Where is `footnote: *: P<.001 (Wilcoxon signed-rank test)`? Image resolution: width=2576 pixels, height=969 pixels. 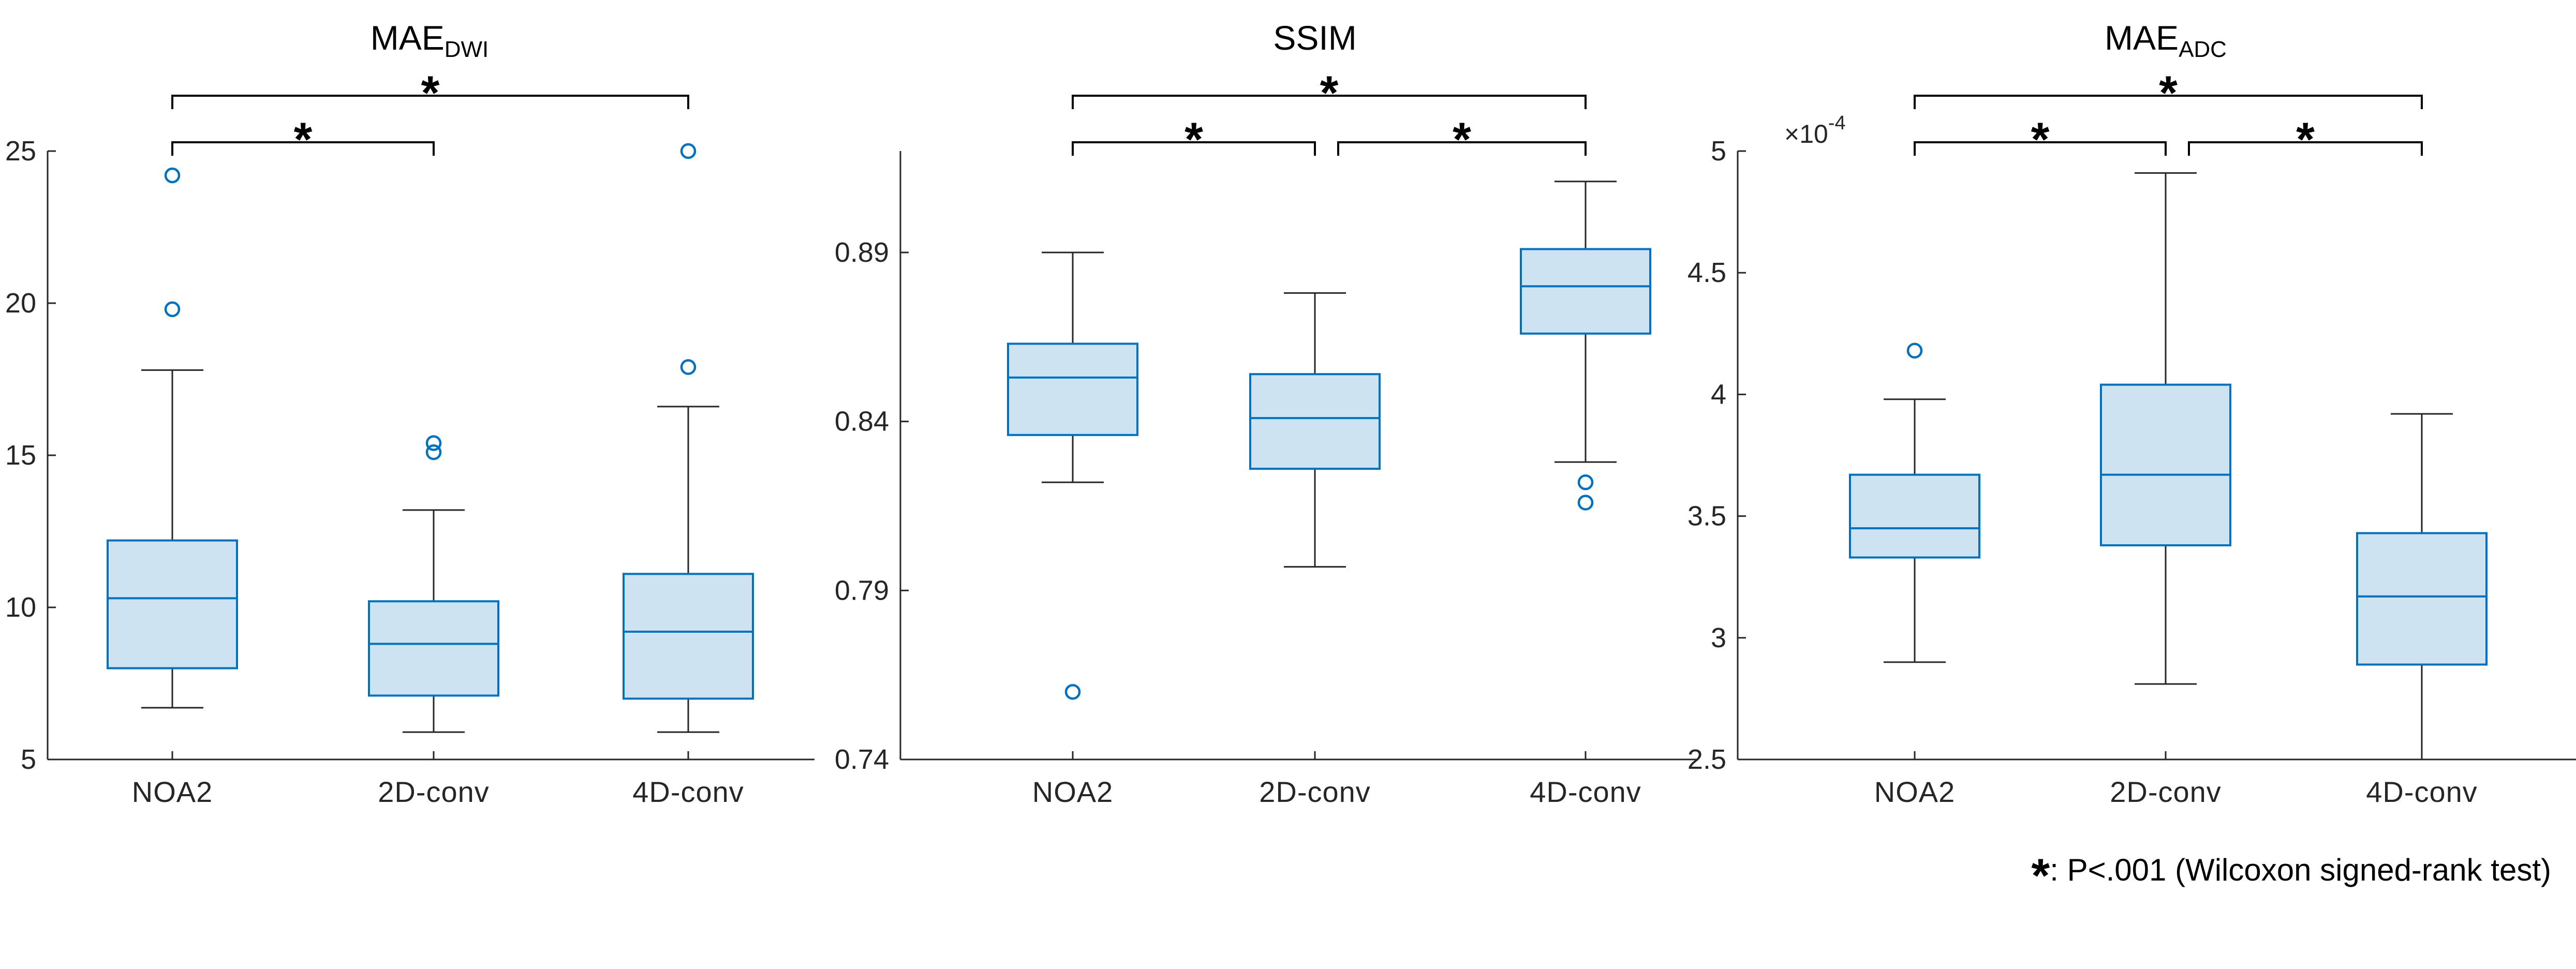 footnote: *: P<.001 (Wilcoxon signed-rank test) is located at coordinates (2291, 875).